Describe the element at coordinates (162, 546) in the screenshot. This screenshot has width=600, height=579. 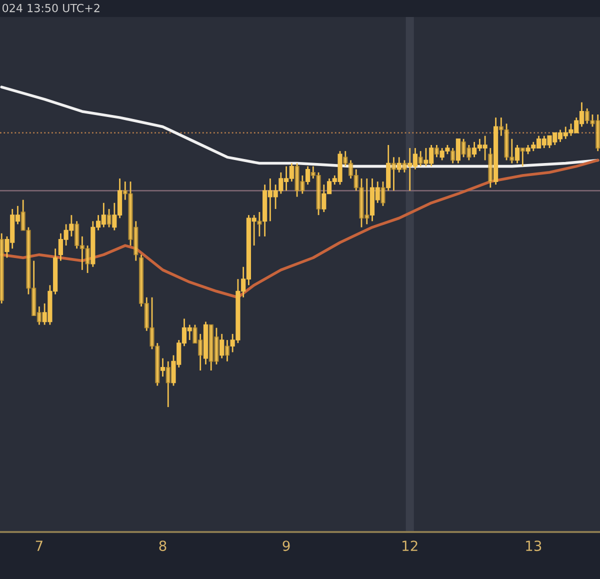
I see `x-tick-label: 8` at that location.